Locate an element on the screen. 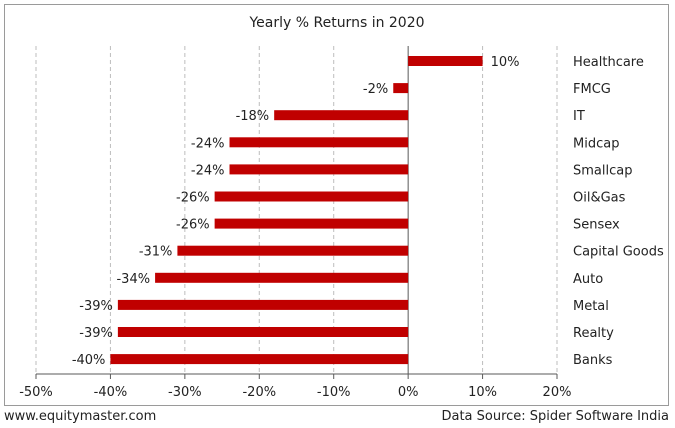 This screenshot has width=675, height=428. category-label: Capital Goods is located at coordinates (618, 252).